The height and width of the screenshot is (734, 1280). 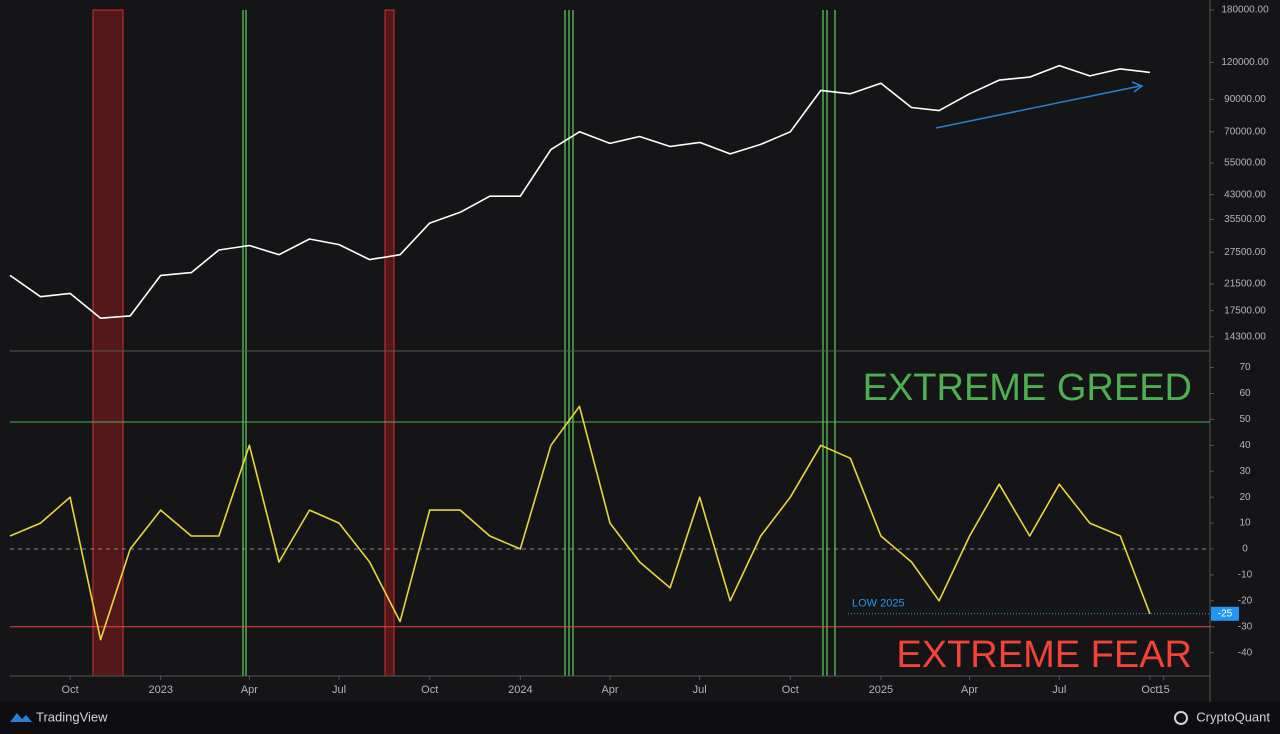 I want to click on footer-left: TradingView, so click(x=72, y=716).